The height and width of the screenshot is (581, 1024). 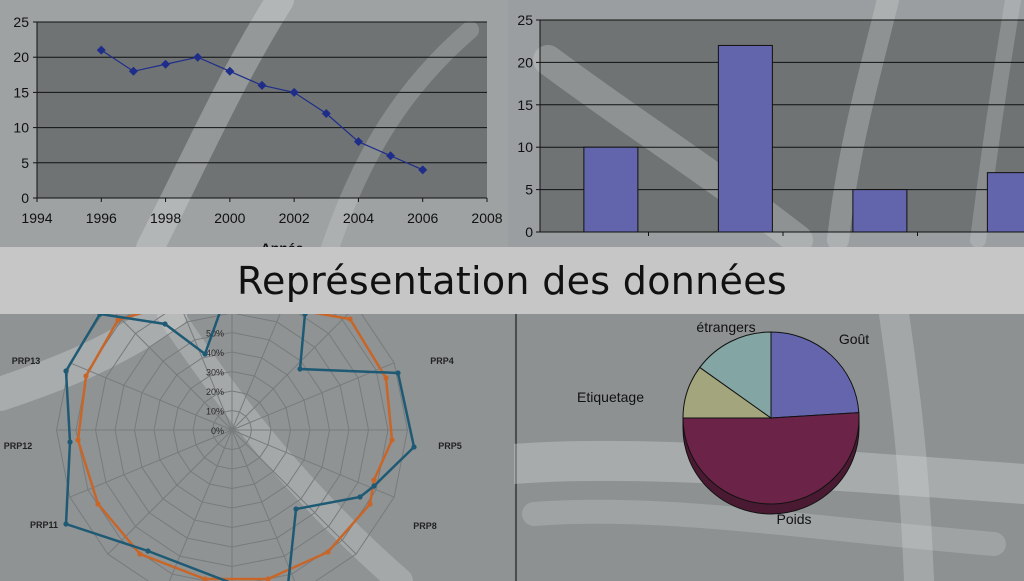 I want to click on page-title: Représentation des données, so click(x=512, y=280).